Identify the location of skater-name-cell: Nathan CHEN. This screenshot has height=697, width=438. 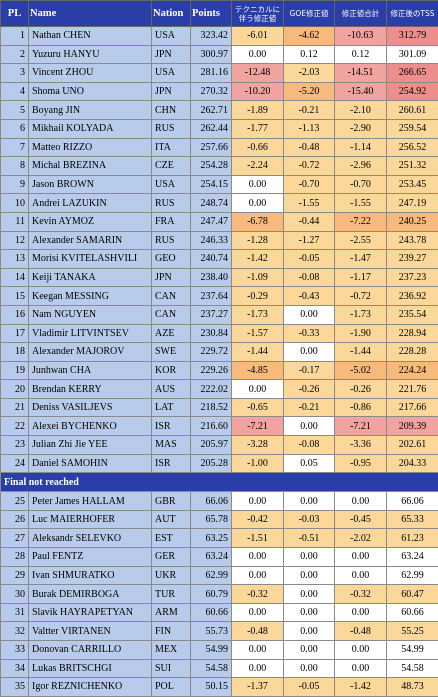
(90, 36).